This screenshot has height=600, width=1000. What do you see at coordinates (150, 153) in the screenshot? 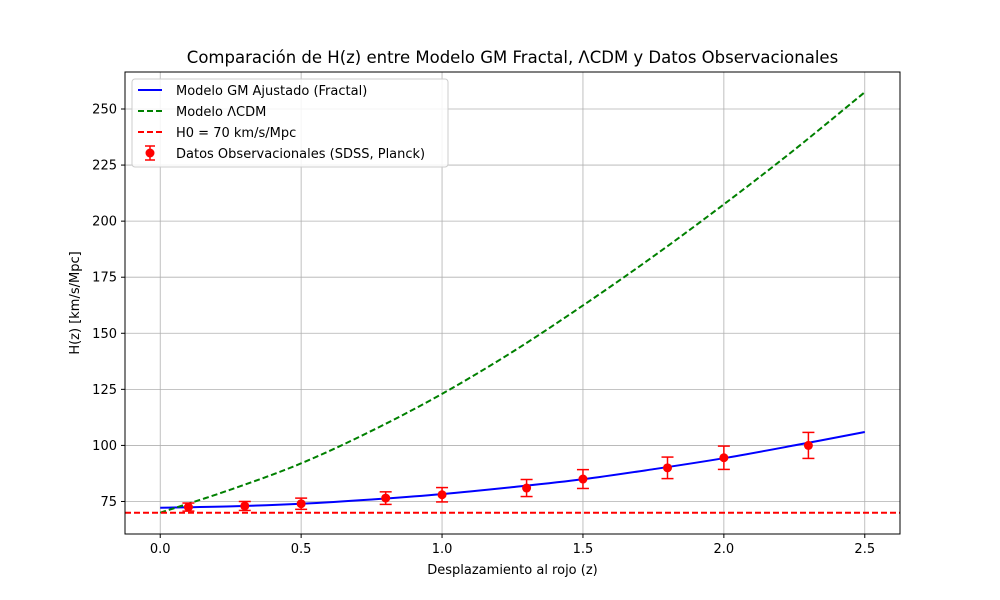
I see `legend-swatch-data` at bounding box center [150, 153].